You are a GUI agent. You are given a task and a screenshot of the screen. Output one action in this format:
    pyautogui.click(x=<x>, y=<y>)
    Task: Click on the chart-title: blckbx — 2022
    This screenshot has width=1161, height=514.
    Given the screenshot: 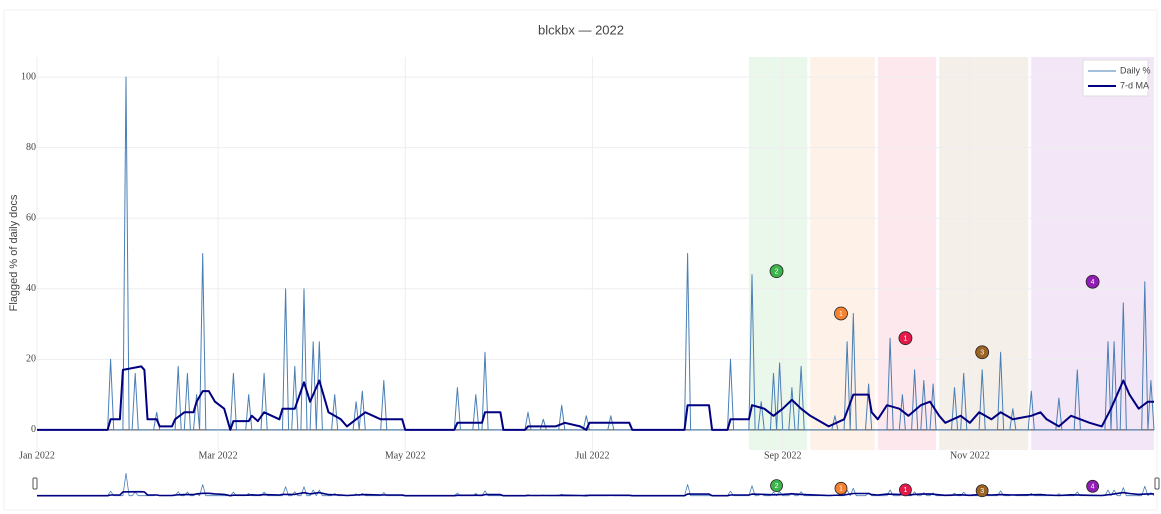 What is the action you would take?
    pyautogui.click(x=581, y=29)
    